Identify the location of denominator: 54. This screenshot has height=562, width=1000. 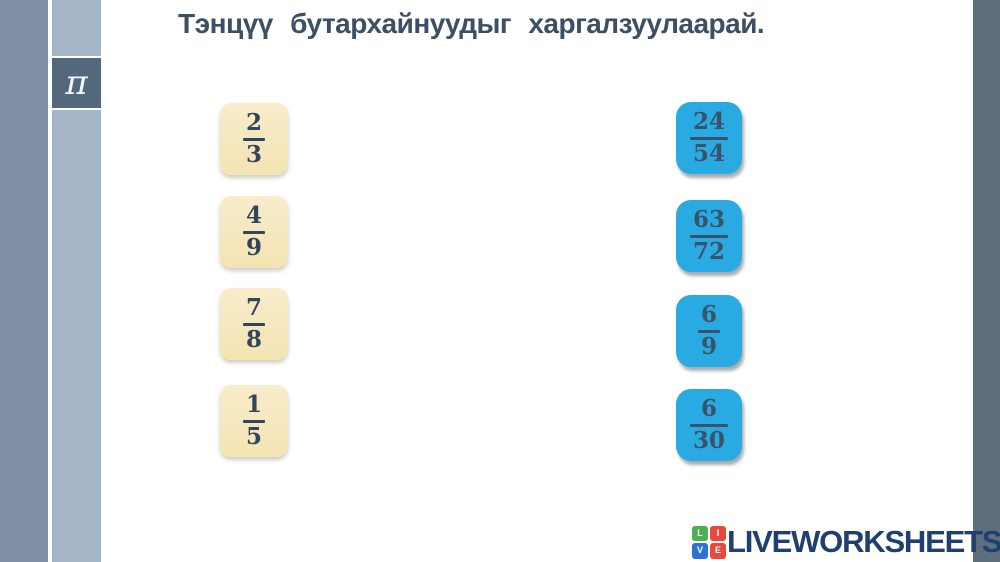
(708, 153).